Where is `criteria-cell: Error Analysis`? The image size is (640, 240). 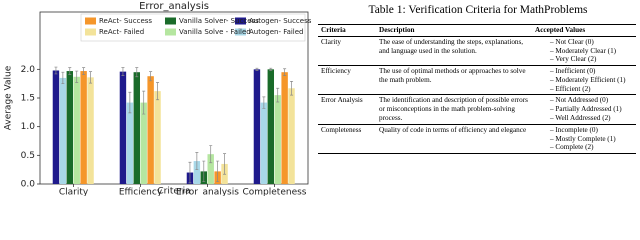 criteria-cell: Error Analysis is located at coordinates (347, 109).